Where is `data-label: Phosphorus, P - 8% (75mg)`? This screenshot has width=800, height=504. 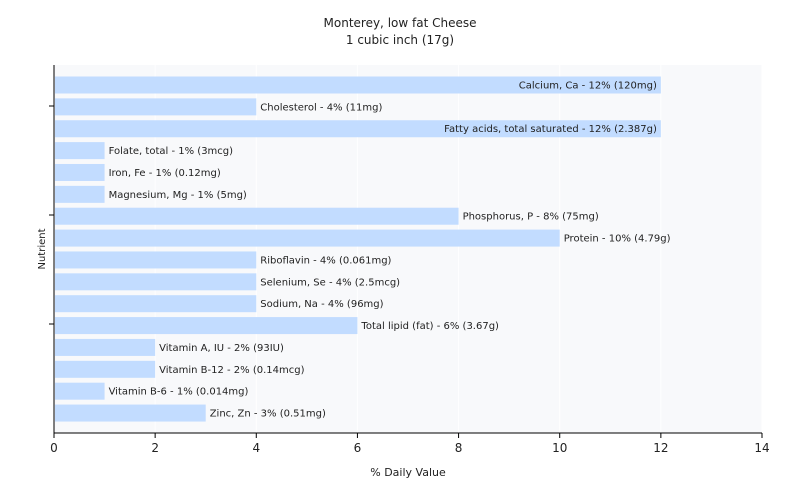
data-label: Phosphorus, P - 8% (75mg) is located at coordinates (531, 217).